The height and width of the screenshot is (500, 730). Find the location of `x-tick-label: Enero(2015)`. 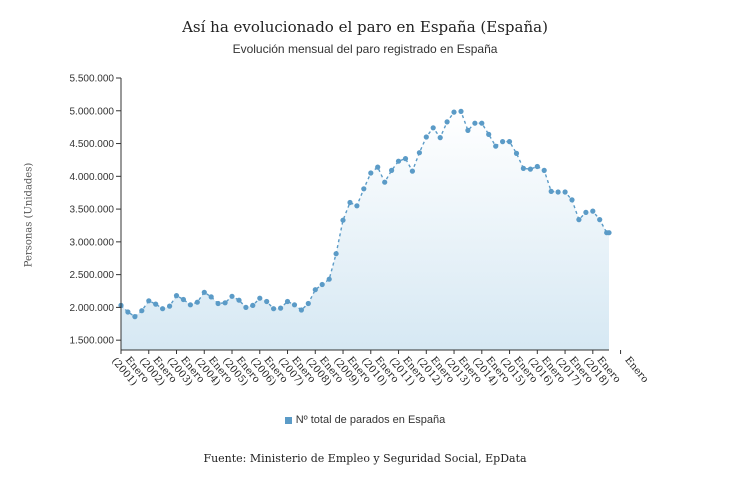

x-tick-label: Enero(2015) is located at coordinates (519, 371).